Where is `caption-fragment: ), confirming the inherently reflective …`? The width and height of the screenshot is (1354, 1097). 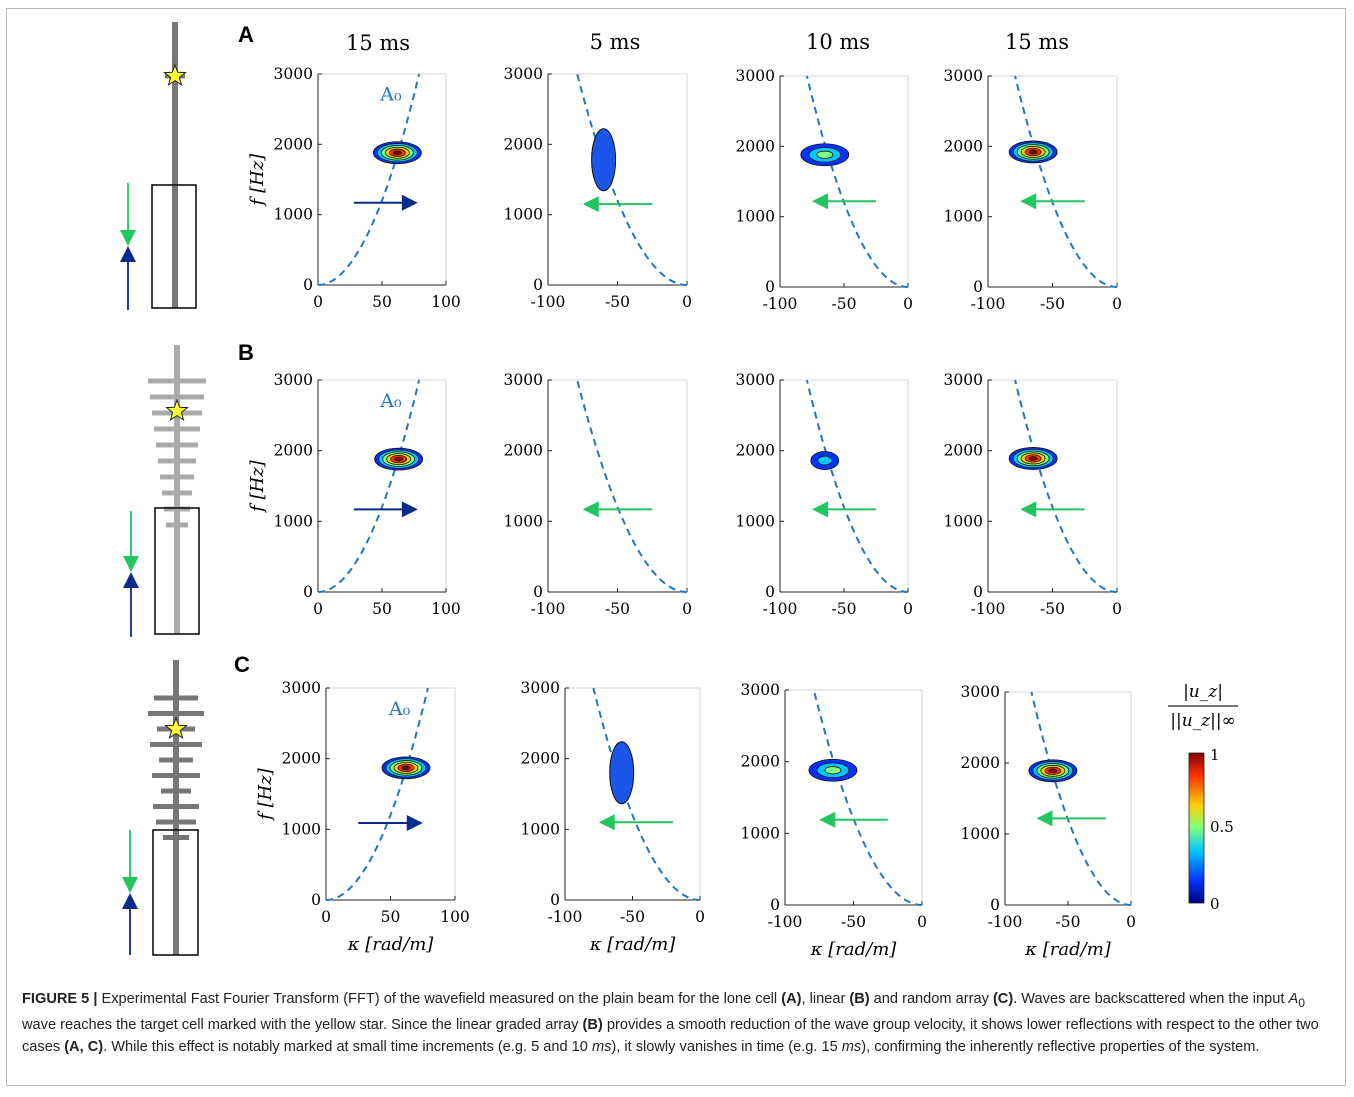 caption-fragment: ), confirming the inherently reflective … is located at coordinates (1060, 1046).